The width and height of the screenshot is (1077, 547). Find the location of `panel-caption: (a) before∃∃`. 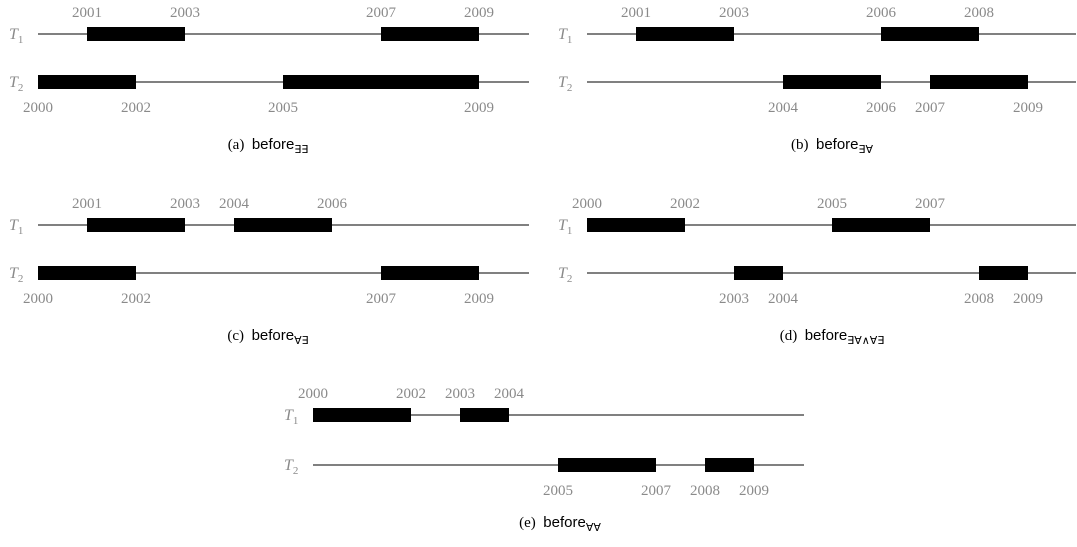

panel-caption: (a) before∃∃ is located at coordinates (268, 146).